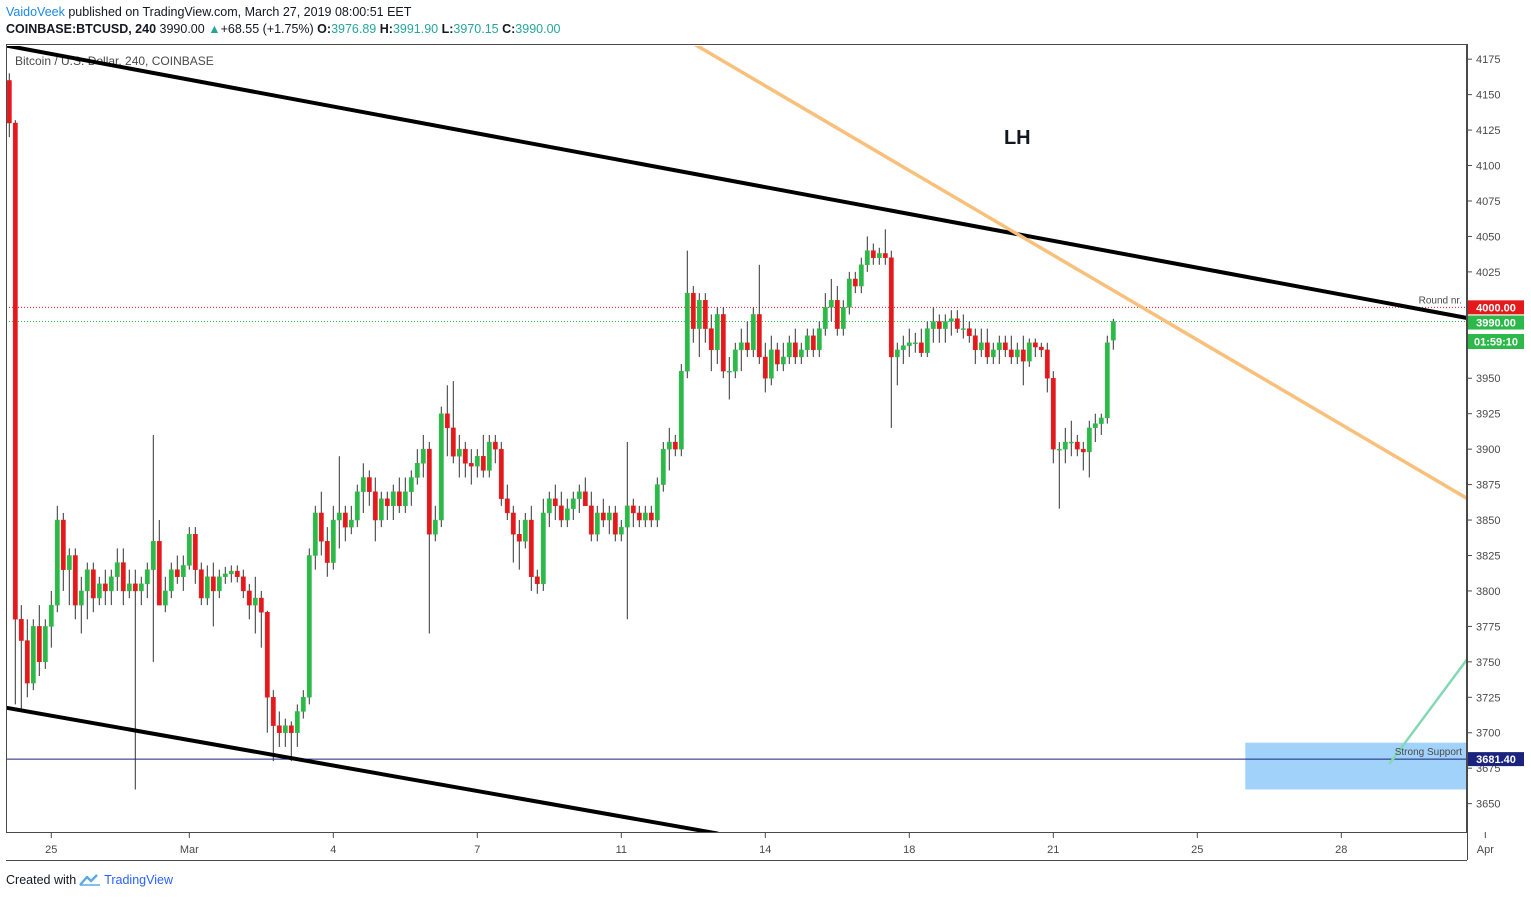  Describe the element at coordinates (138, 880) in the screenshot. I see `tradingview-link: TradingView` at that location.